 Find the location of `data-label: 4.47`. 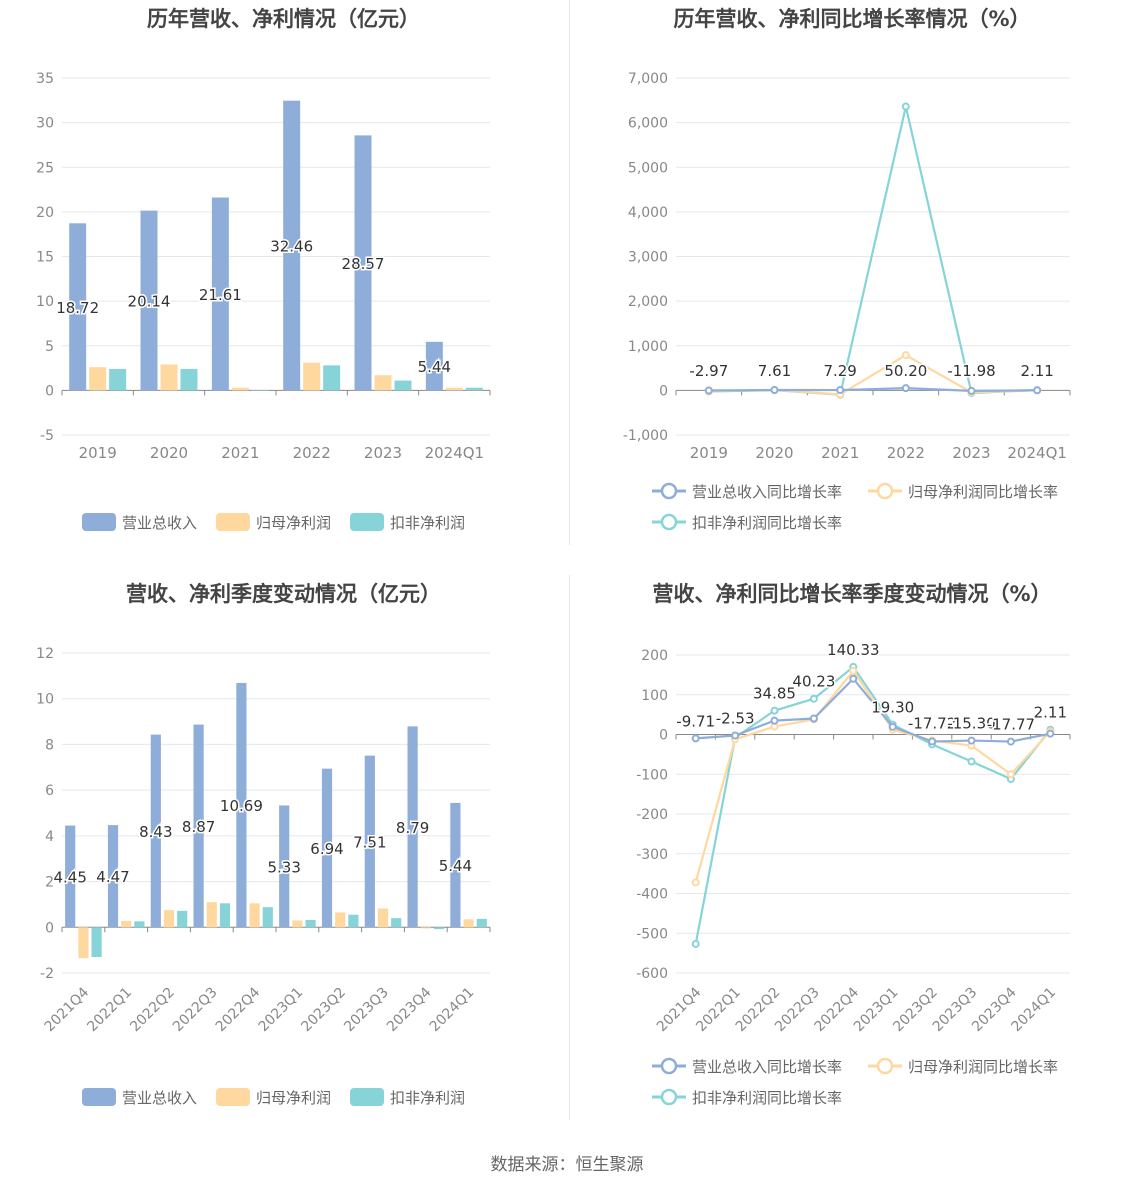

data-label: 4.47 is located at coordinates (112, 877).